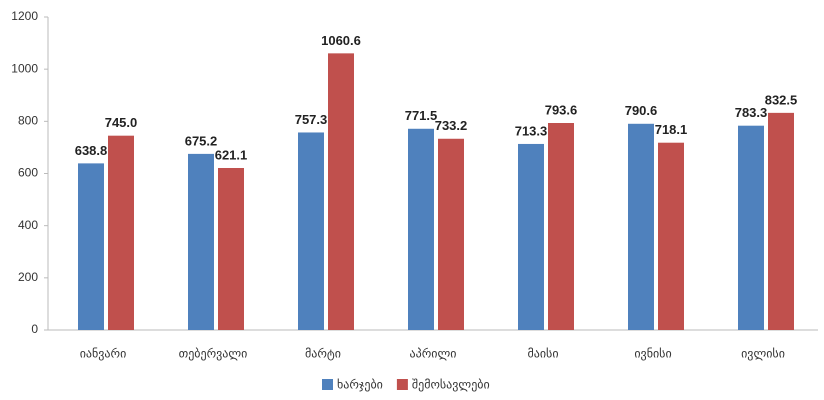 The height and width of the screenshot is (400, 824). I want to click on value-label: 790.6, so click(641, 110).